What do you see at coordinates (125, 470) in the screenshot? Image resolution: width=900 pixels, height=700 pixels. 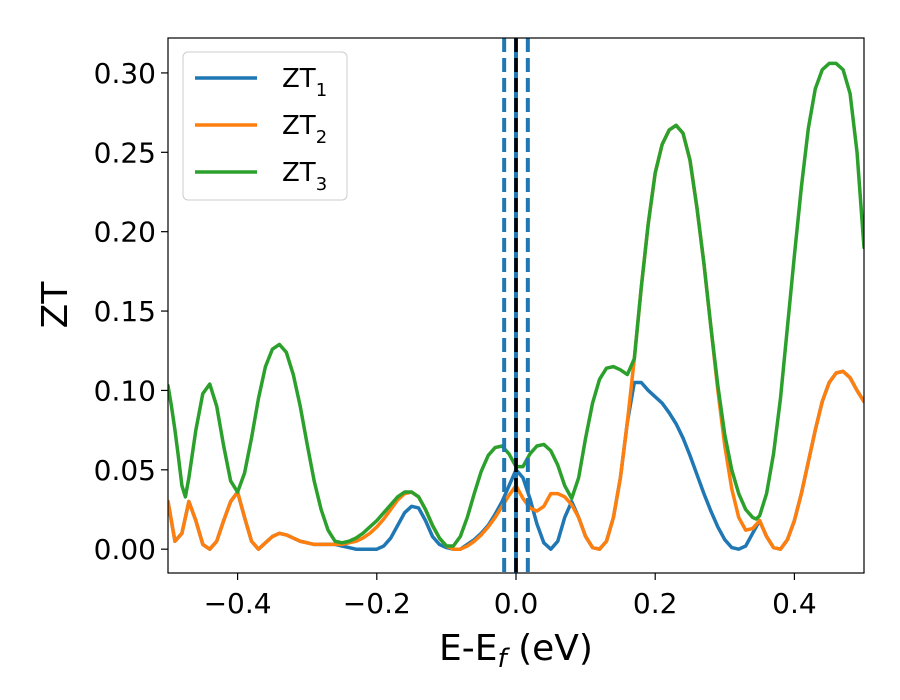 I see `y-tick-label: 0.05` at bounding box center [125, 470].